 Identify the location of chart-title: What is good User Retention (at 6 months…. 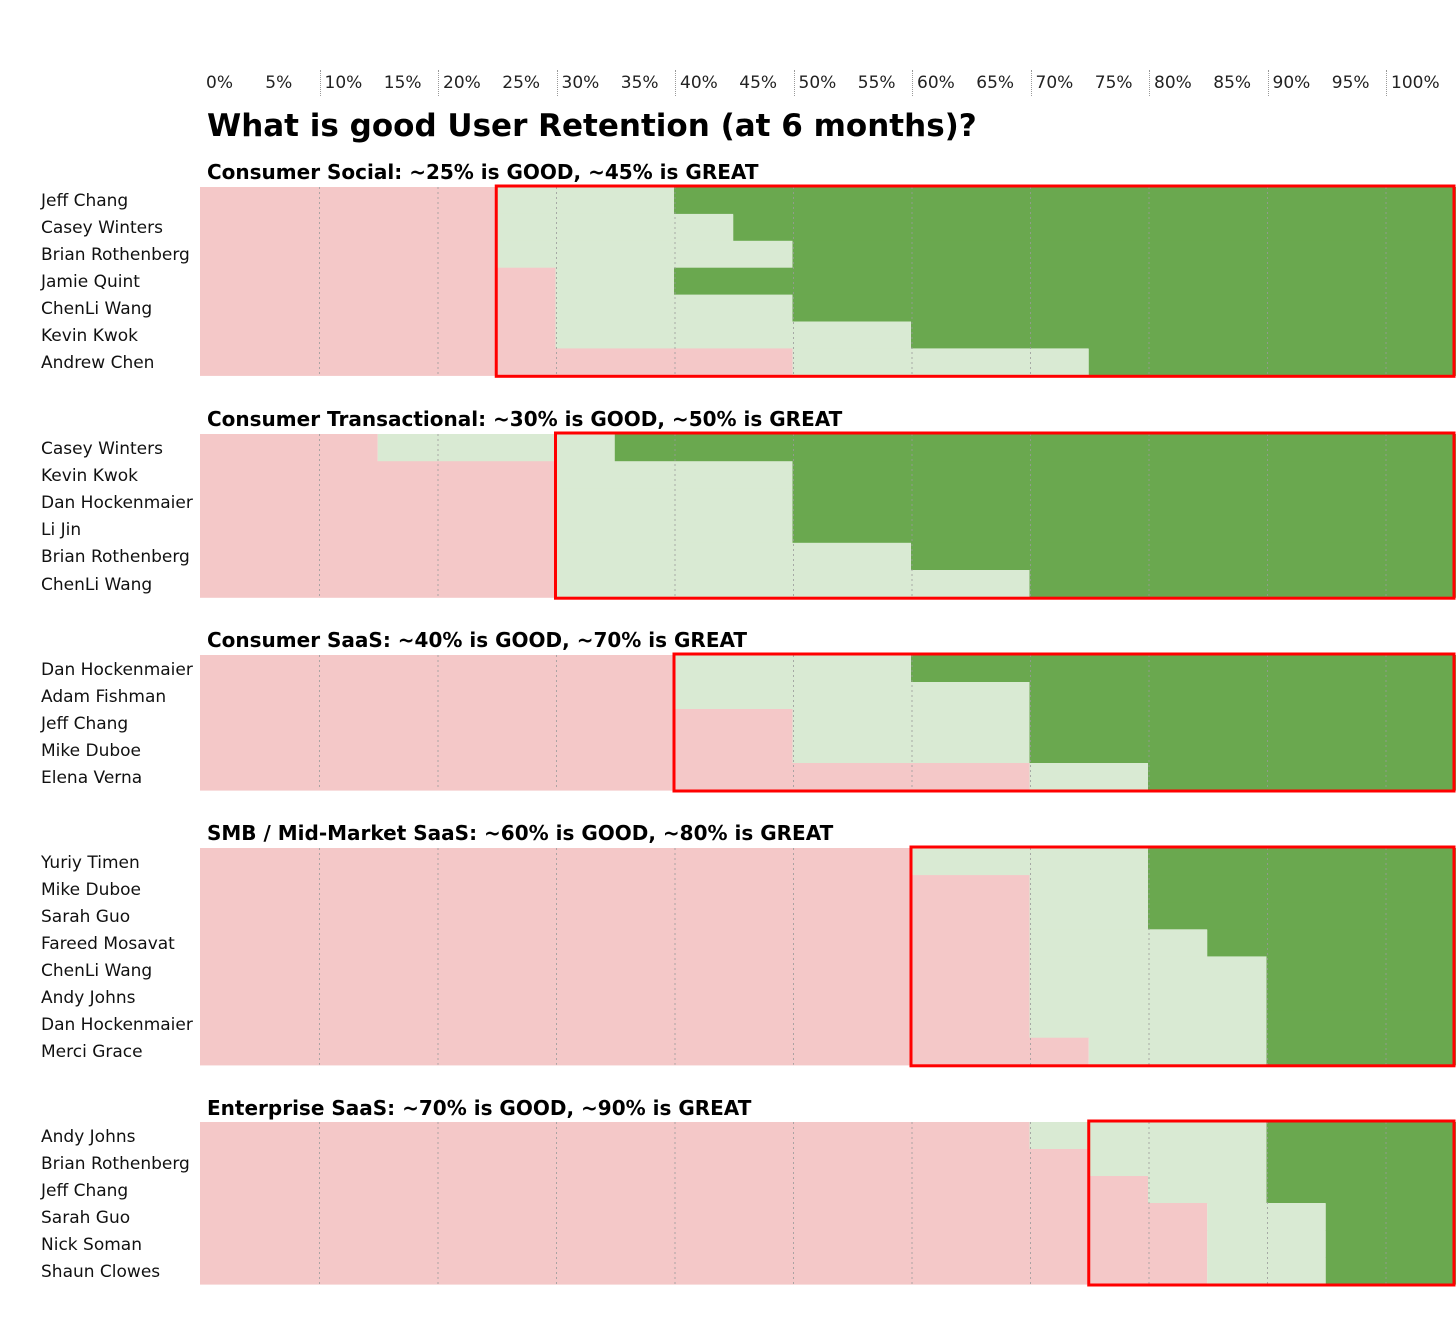
(592, 126).